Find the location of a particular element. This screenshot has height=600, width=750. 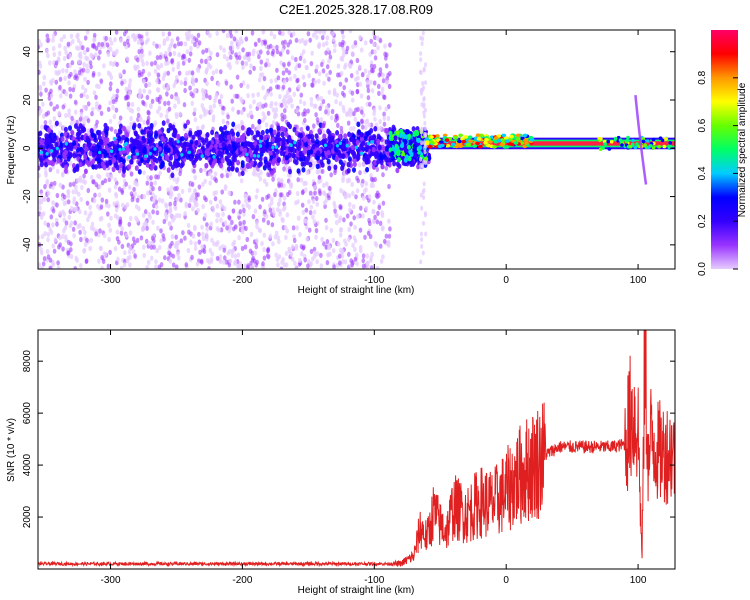

x-tick-label: -300 is located at coordinates (111, 280).